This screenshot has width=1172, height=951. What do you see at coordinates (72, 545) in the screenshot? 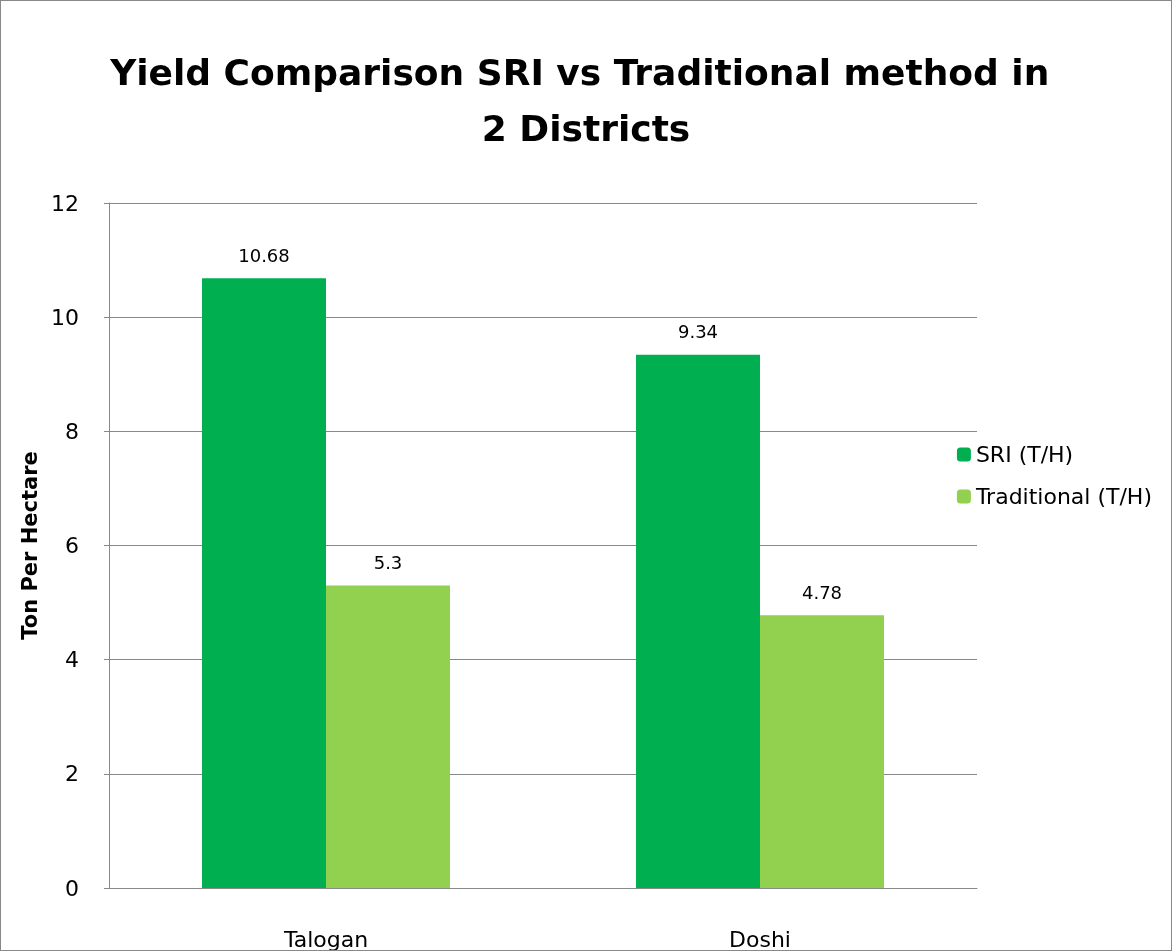
I see `y-tick-label: 6` at bounding box center [72, 545].